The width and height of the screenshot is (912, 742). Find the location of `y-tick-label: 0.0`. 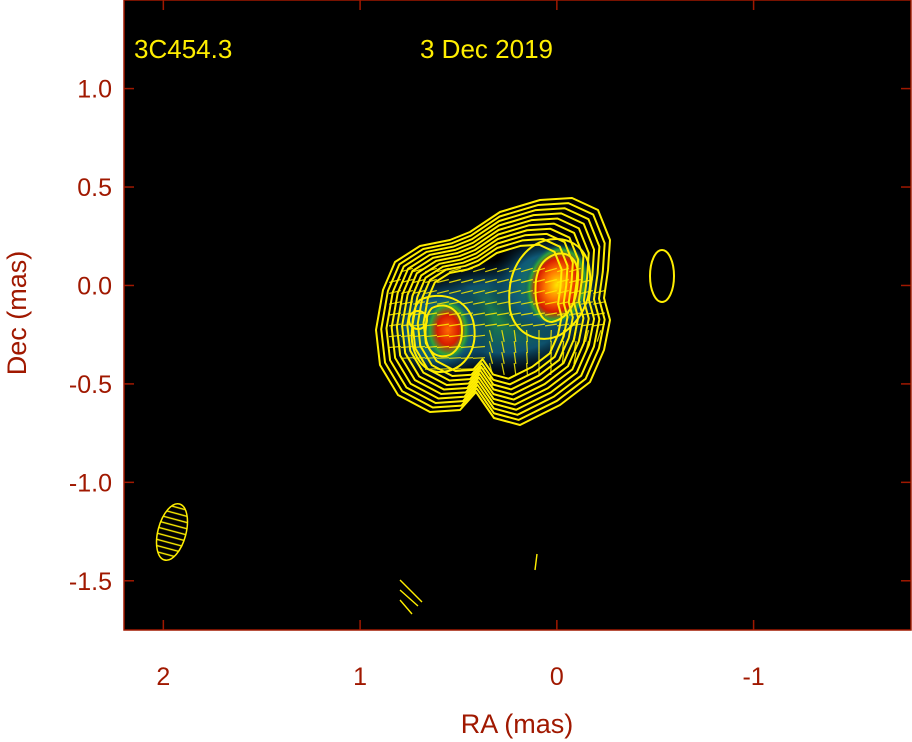

y-tick-label: 0.0 is located at coordinates (94, 286).